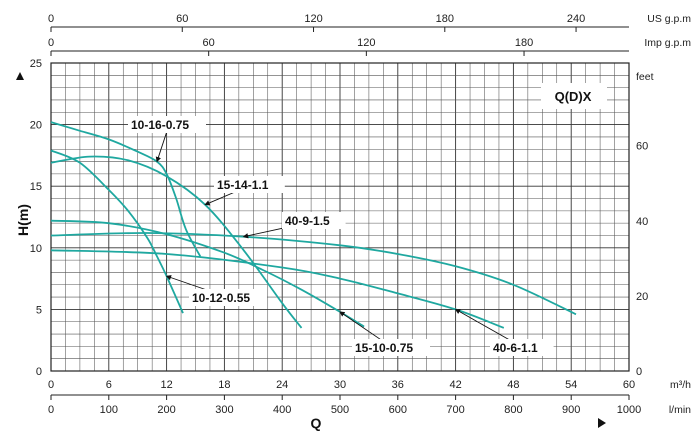 Image resolution: width=700 pixels, height=444 pixels. What do you see at coordinates (629, 410) in the screenshot?
I see `lmin-tick-label: 1000` at bounding box center [629, 410].